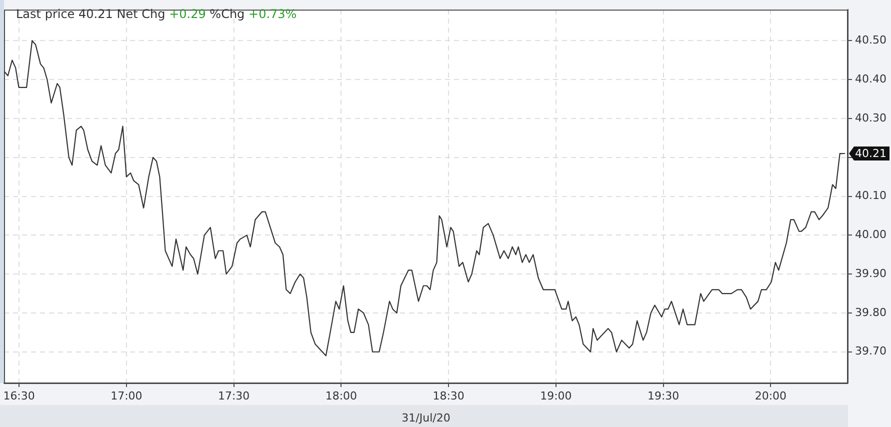 The image size is (891, 427). I want to click on x-tick-label: 17:30, so click(234, 395).